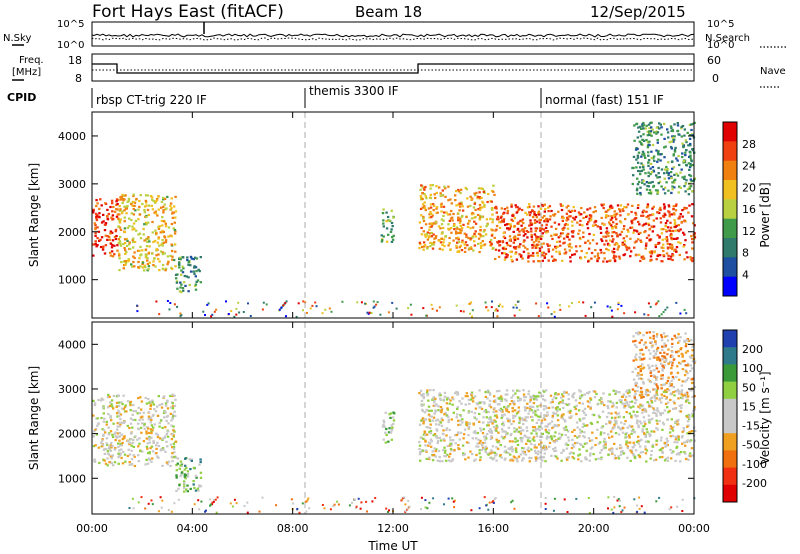 This screenshot has width=800, height=554. Describe the element at coordinates (694, 528) in the screenshot. I see `xtick-label-6: 00:00` at that location.